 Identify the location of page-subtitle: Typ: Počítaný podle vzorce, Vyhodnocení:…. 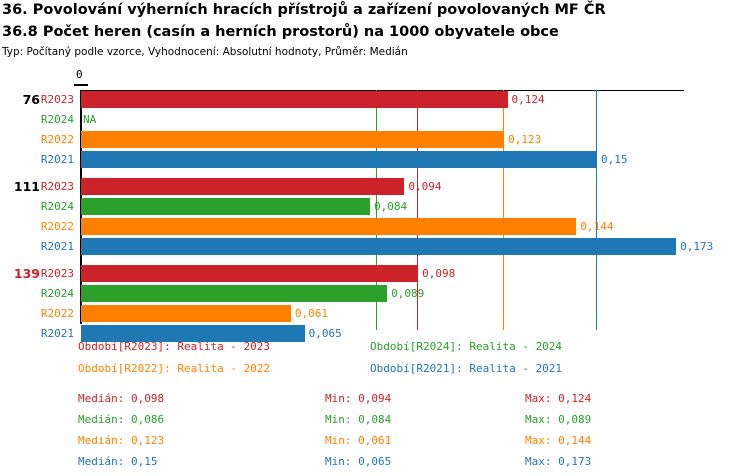
(205, 52).